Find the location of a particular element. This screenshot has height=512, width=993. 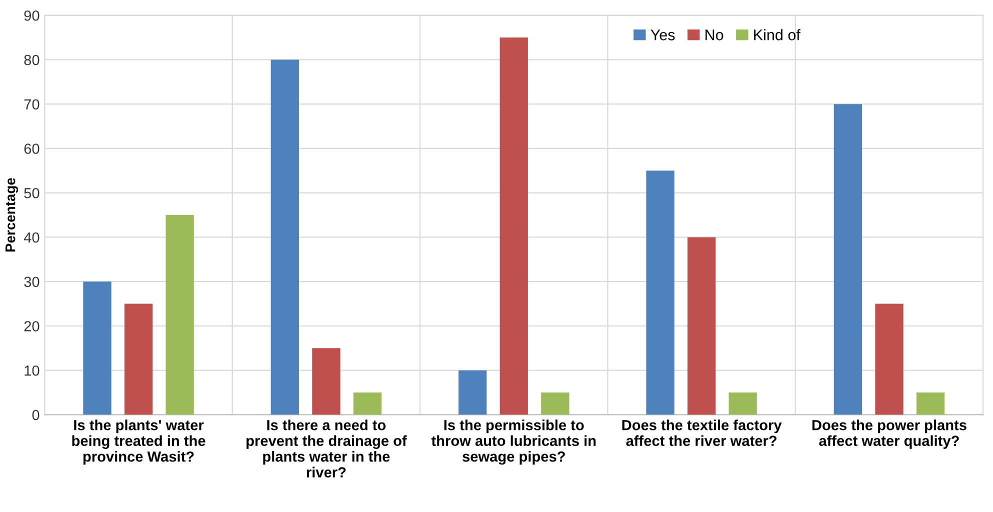

y-axis-title: Percentage is located at coordinates (12, 215).